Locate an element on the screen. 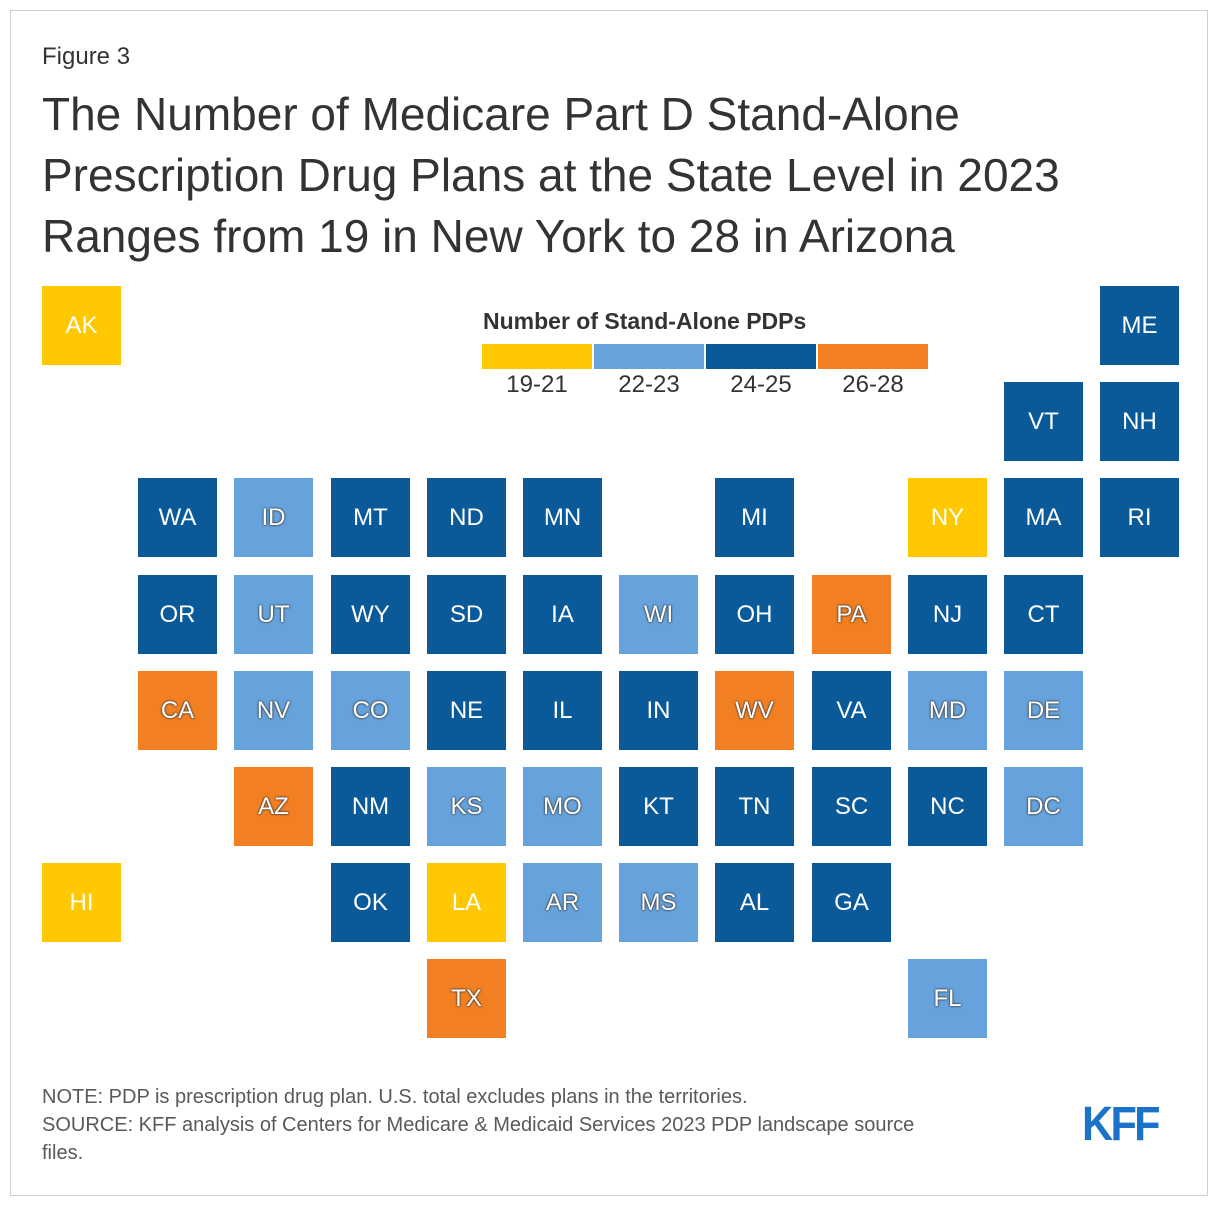 Image resolution: width=1220 pixels, height=1208 pixels. state-tile-az: AZ is located at coordinates (273, 806).